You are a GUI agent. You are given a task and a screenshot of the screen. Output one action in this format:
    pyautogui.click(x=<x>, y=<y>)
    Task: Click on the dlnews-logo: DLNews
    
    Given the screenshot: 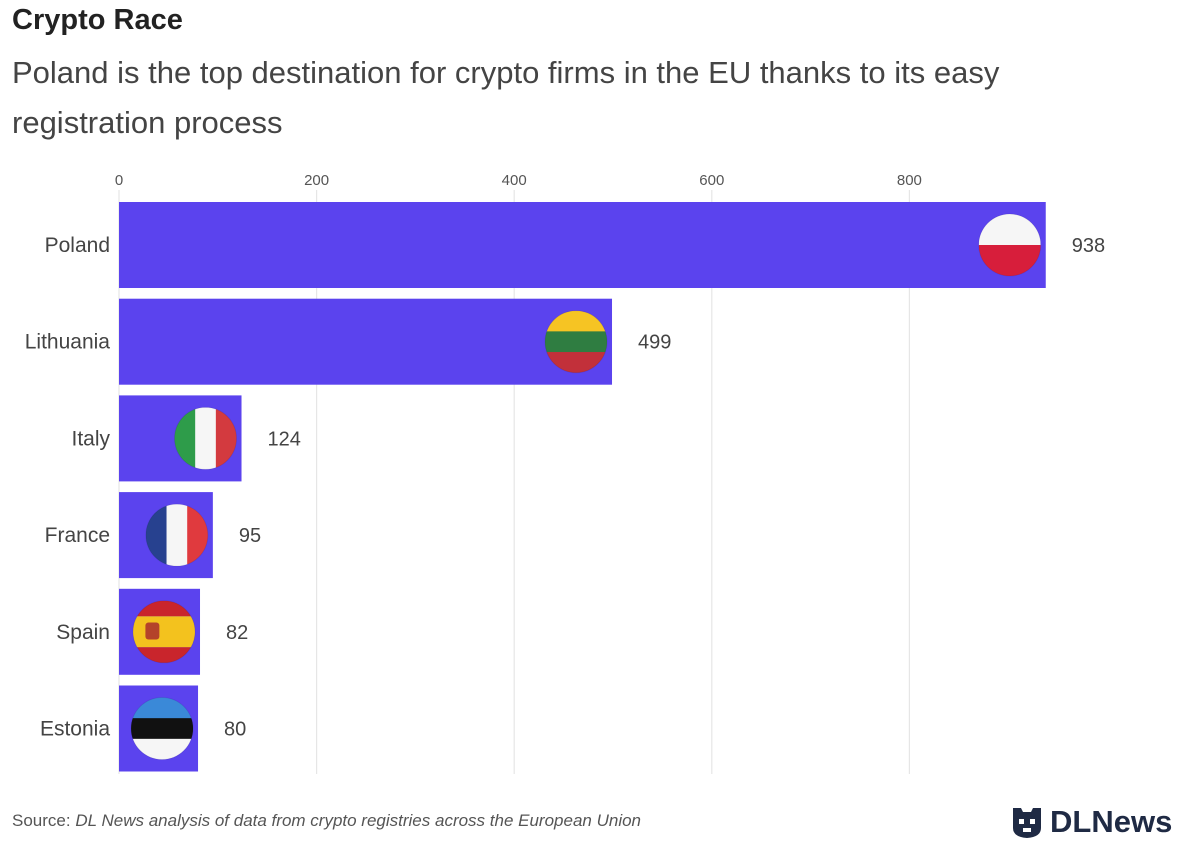 What is the action you would take?
    pyautogui.click(x=1091, y=822)
    